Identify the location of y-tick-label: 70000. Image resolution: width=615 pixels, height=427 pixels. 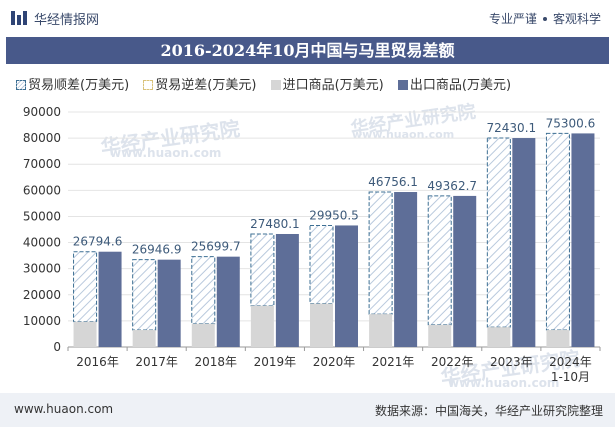
(42, 164).